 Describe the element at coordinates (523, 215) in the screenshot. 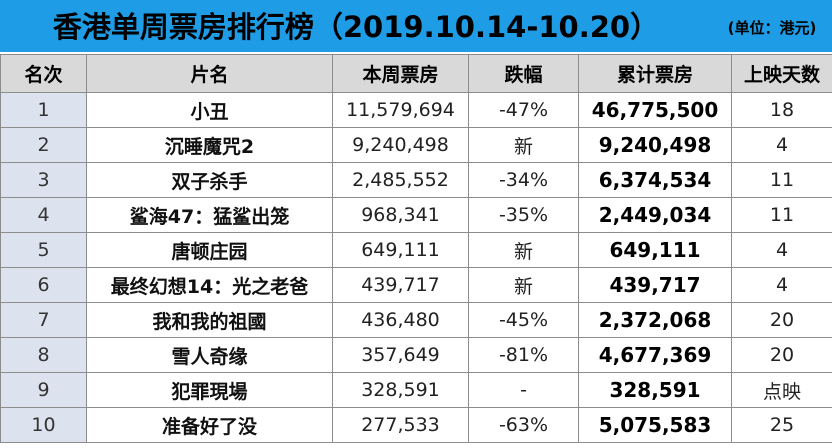

I see `cell-change: -35%` at that location.